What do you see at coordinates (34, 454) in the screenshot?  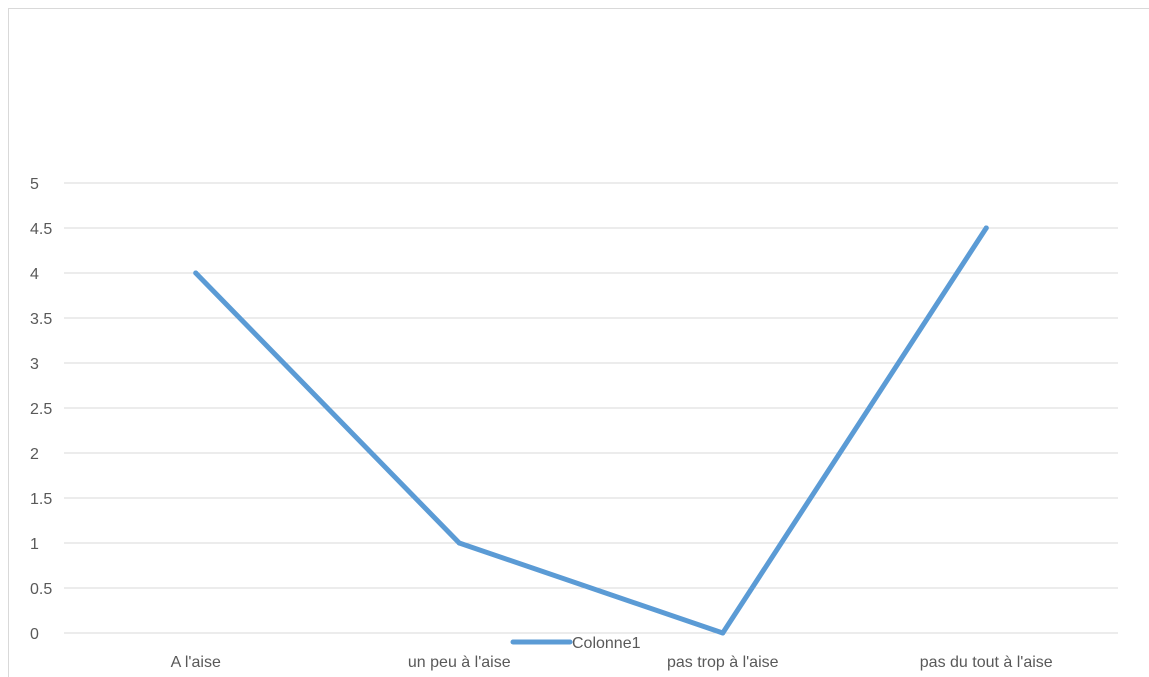 I see `y-tick-label: 2` at bounding box center [34, 454].